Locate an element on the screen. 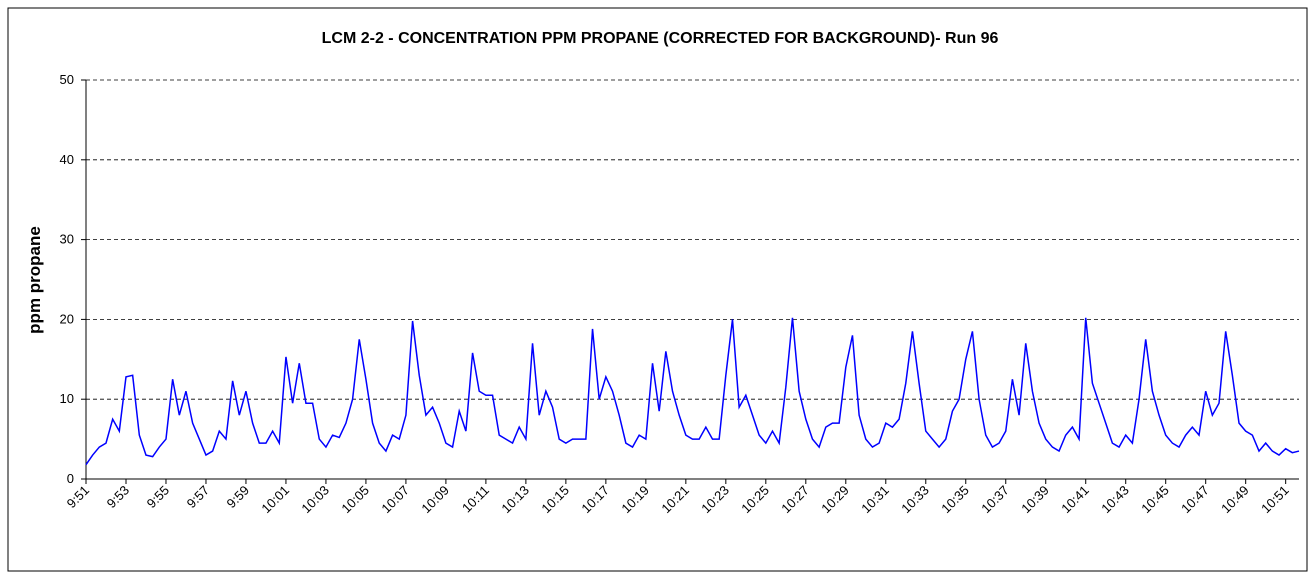 The height and width of the screenshot is (579, 1315). y-tick-label: 0 is located at coordinates (70, 478).